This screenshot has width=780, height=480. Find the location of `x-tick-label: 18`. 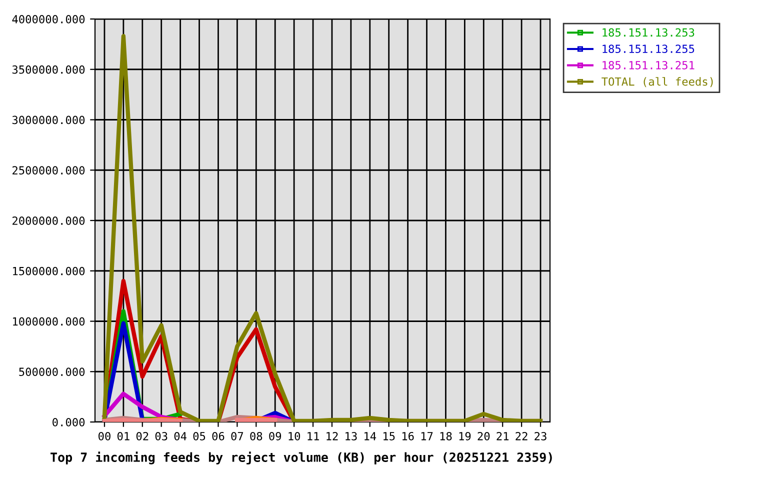

x-tick-label: 18 is located at coordinates (446, 436).